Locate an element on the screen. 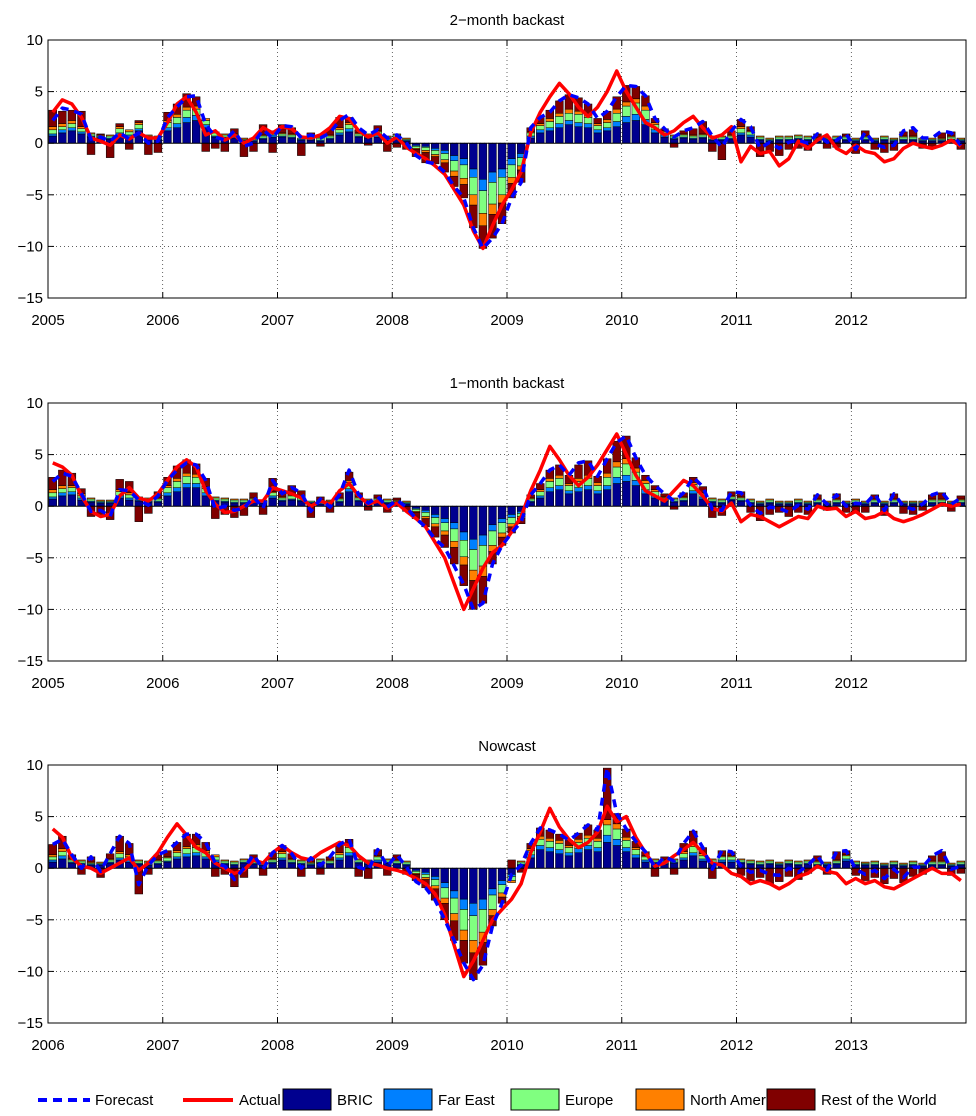  legend-item-forecast: Forecast is located at coordinates (96, 1100).